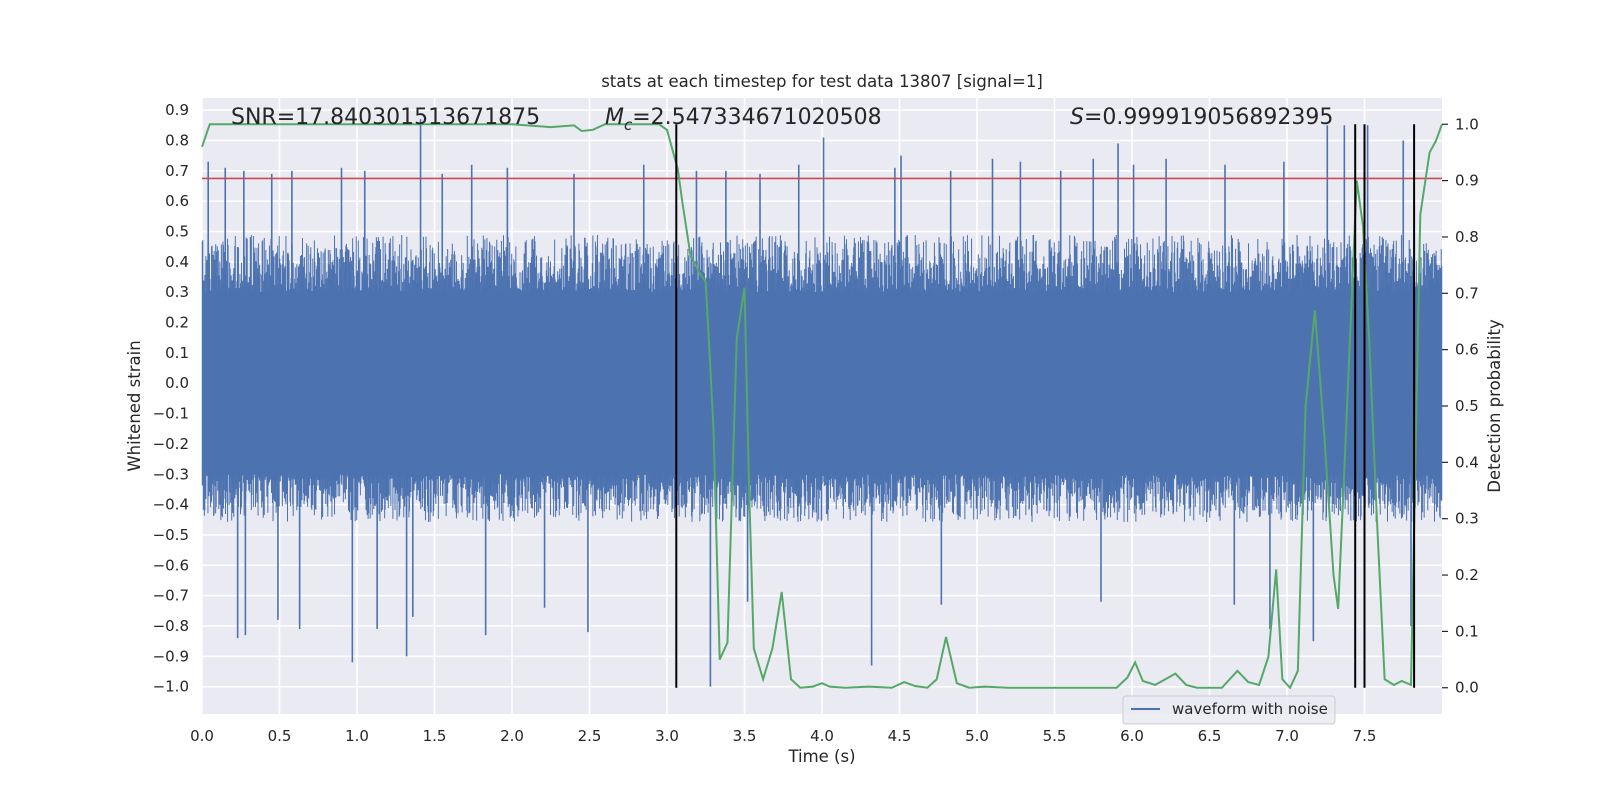 This screenshot has height=804, width=1600. What do you see at coordinates (177, 383) in the screenshot?
I see `y-tick-label: 0.0` at bounding box center [177, 383].